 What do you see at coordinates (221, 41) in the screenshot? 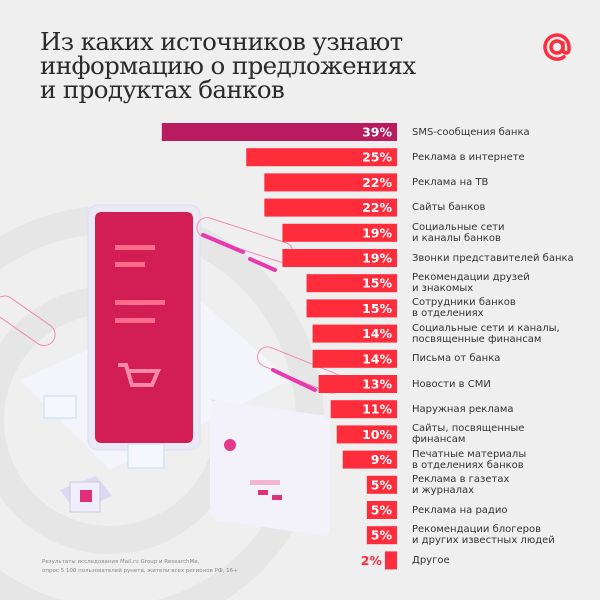
I see `title-line: Из каких источников узнают` at bounding box center [221, 41].